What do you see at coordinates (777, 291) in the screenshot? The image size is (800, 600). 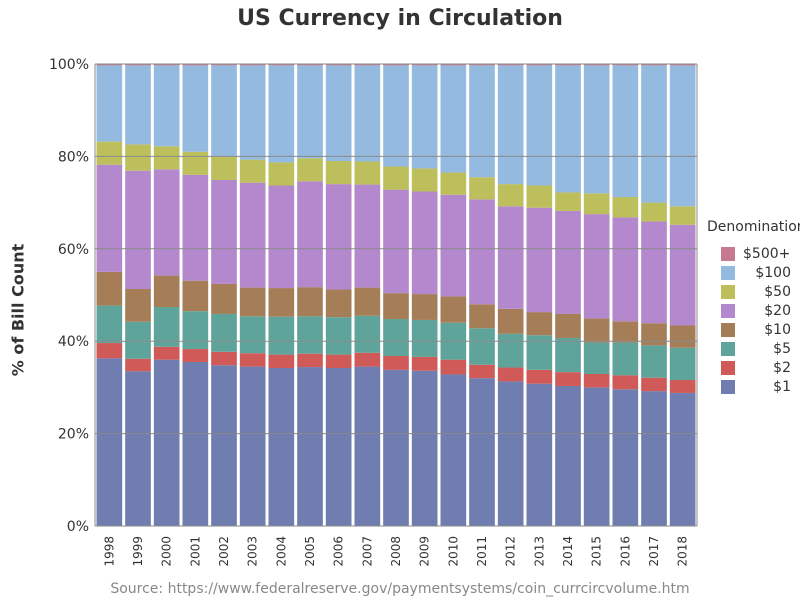 I see `legend-label: $50` at bounding box center [777, 291].